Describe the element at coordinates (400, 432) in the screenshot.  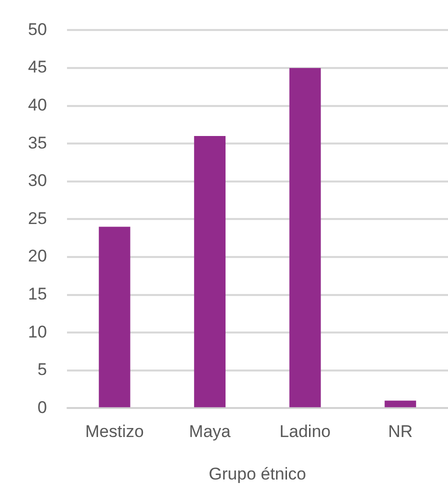
I see `x-tick-label: NR` at that location.